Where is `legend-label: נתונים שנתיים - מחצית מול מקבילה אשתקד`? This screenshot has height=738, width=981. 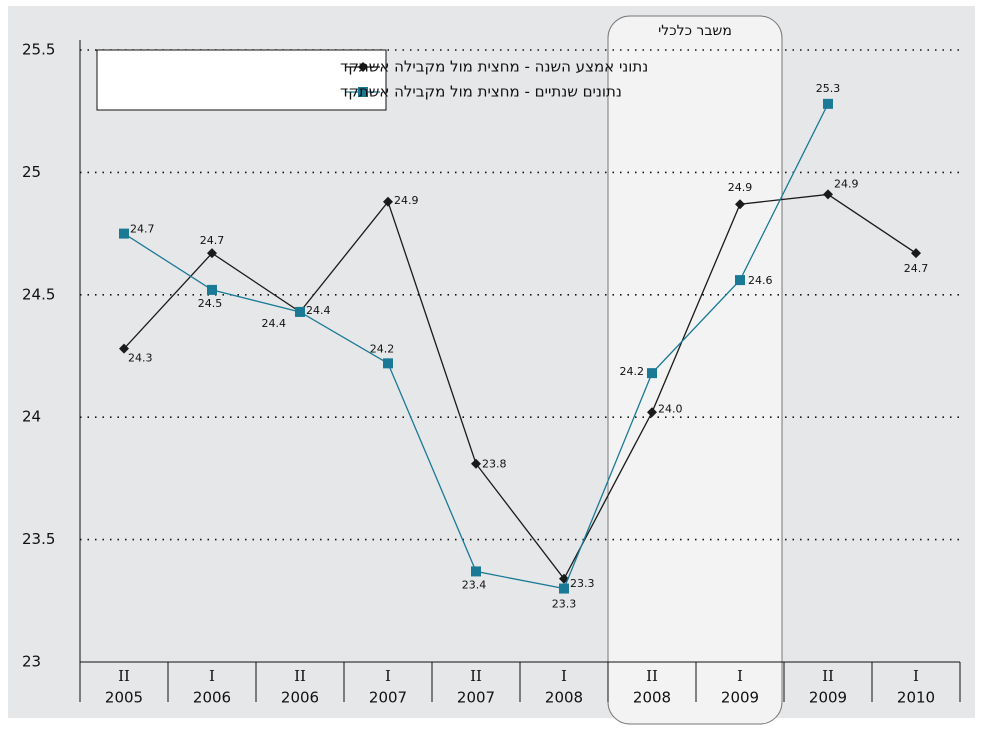
legend-label: נתונים שנתיים - מחצית מול מקבילה אשתקד is located at coordinates (481, 92).